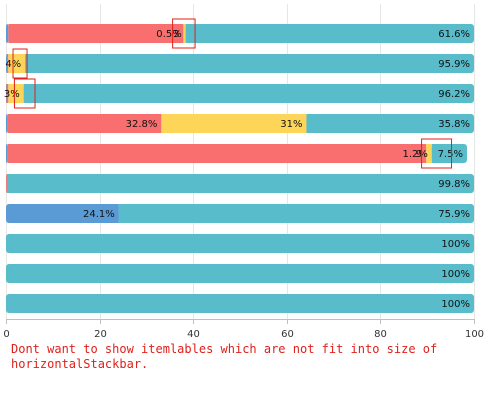 The height and width of the screenshot is (416, 484). What do you see at coordinates (454, 124) in the screenshot?
I see `segment-label-r3-s3: 35.8%` at bounding box center [454, 124].